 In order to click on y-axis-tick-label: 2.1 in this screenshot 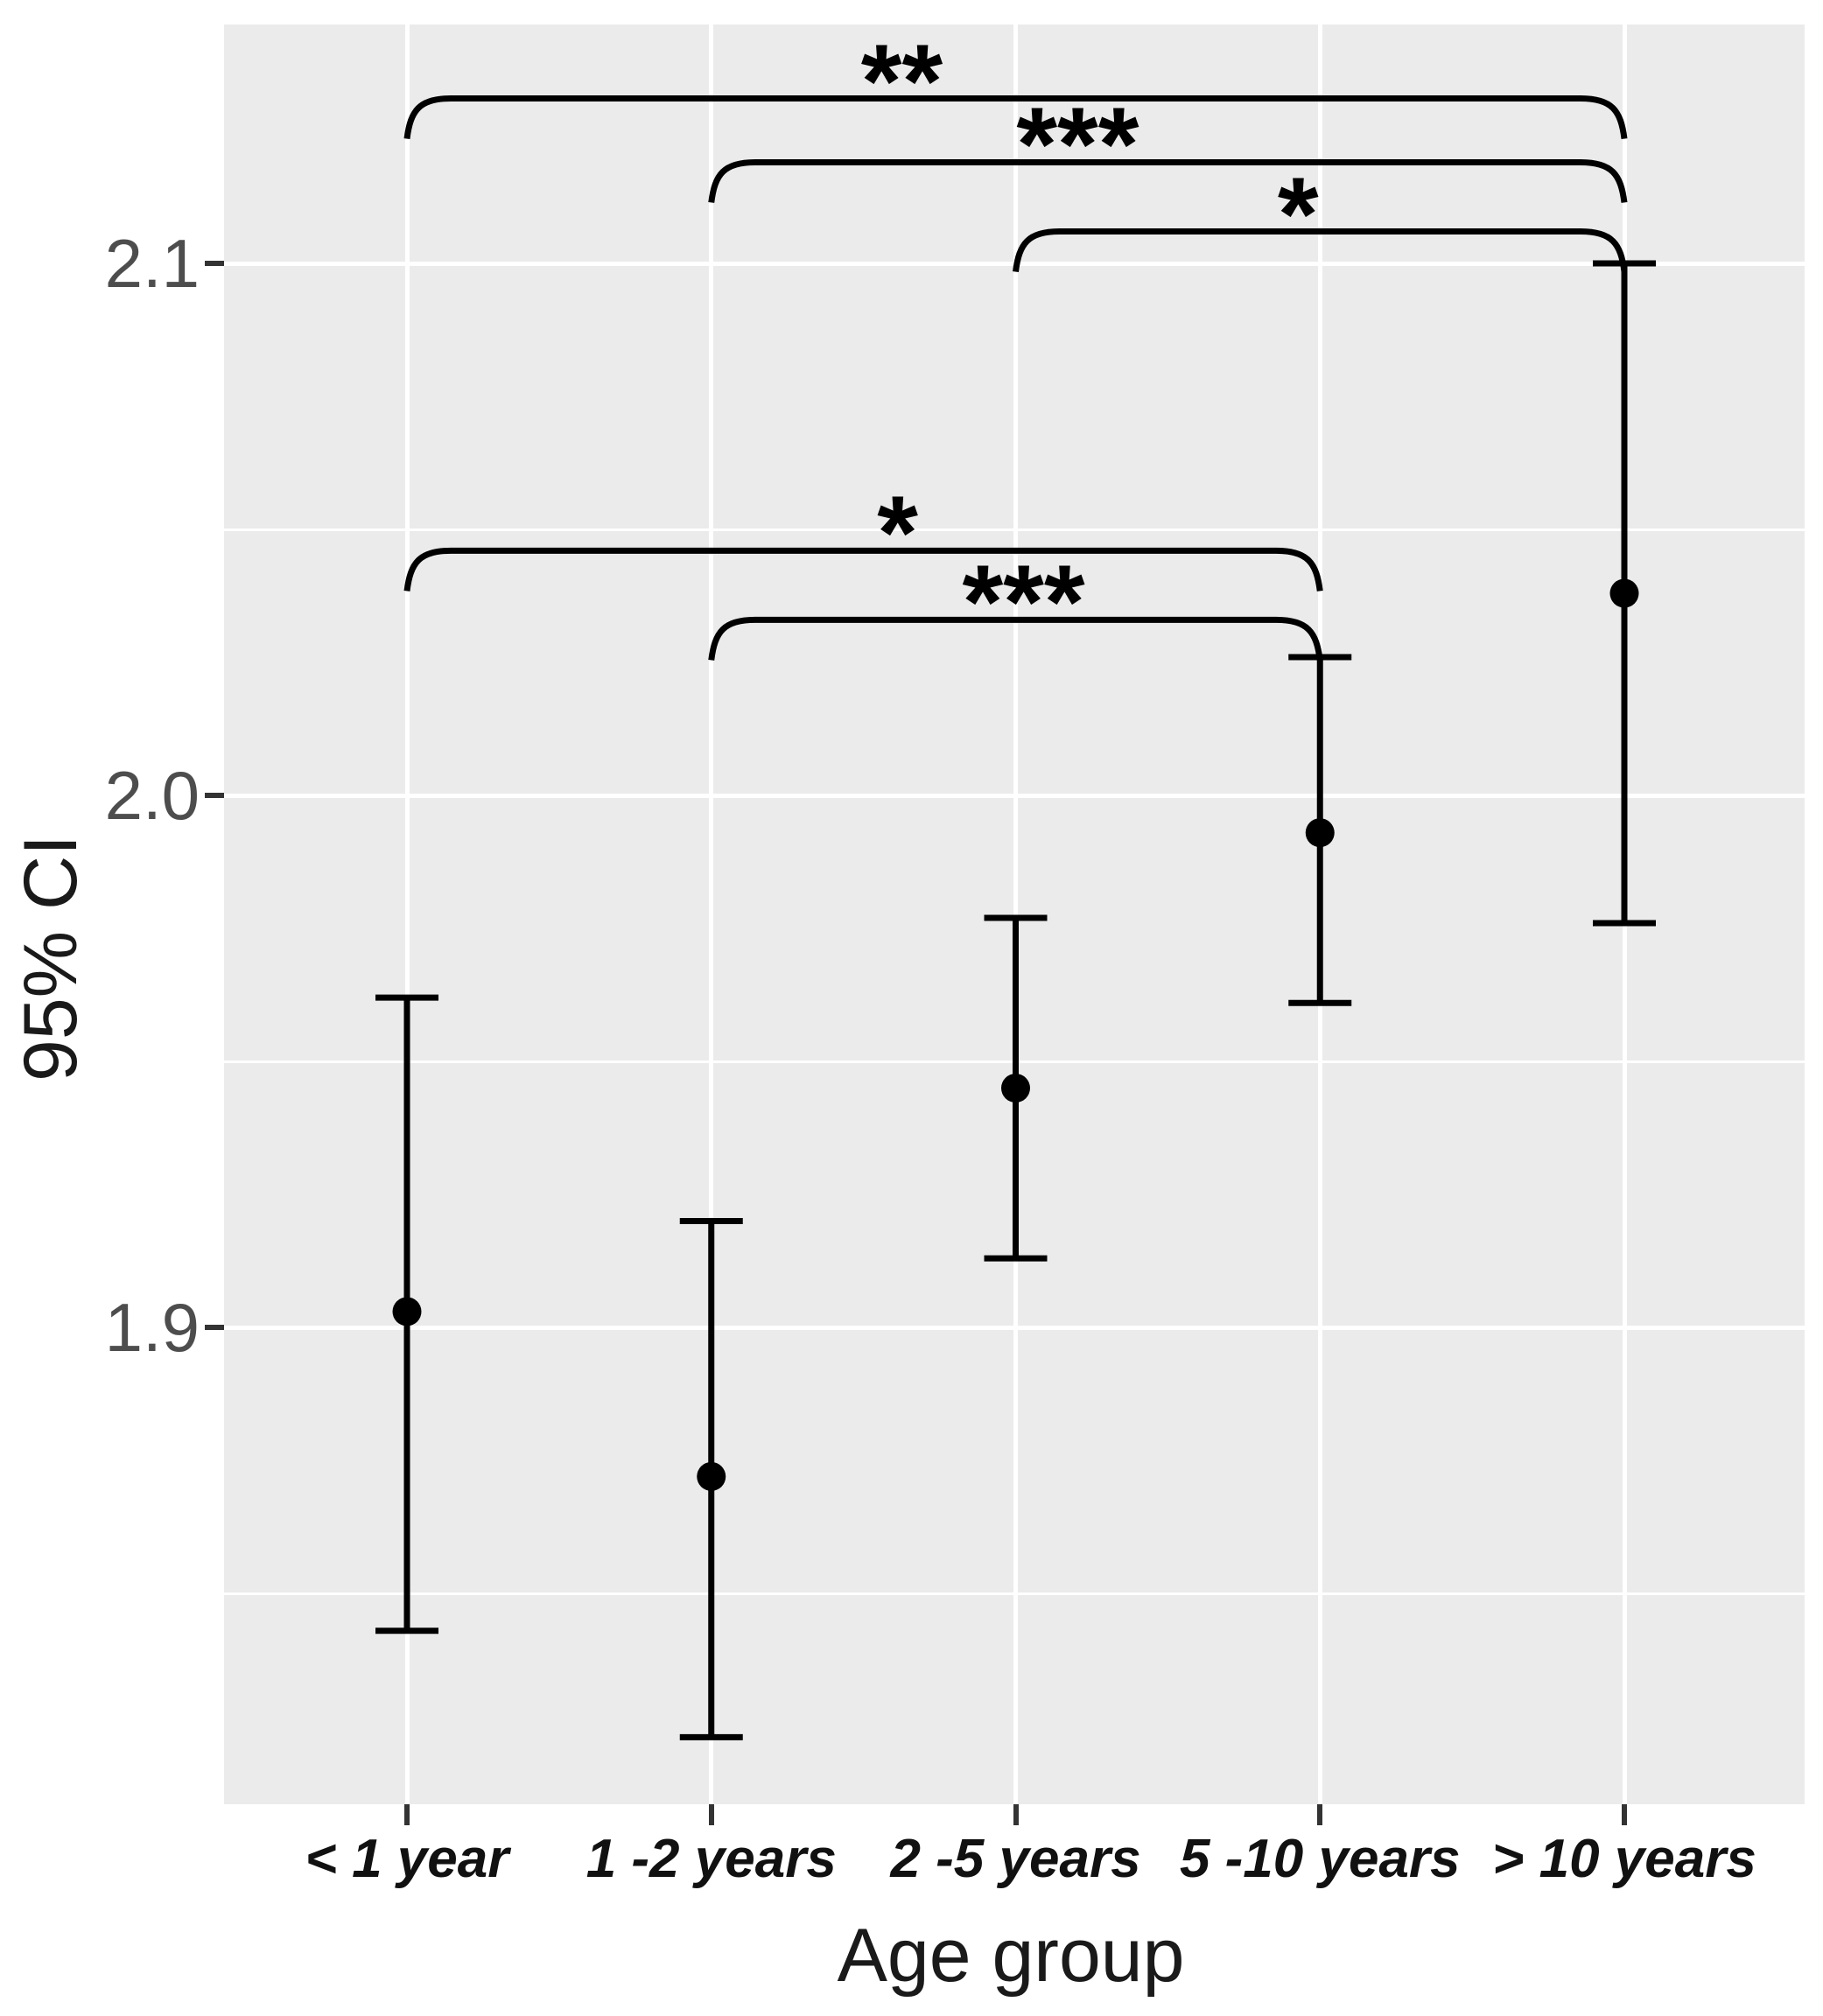, I will do `click(152, 264)`.